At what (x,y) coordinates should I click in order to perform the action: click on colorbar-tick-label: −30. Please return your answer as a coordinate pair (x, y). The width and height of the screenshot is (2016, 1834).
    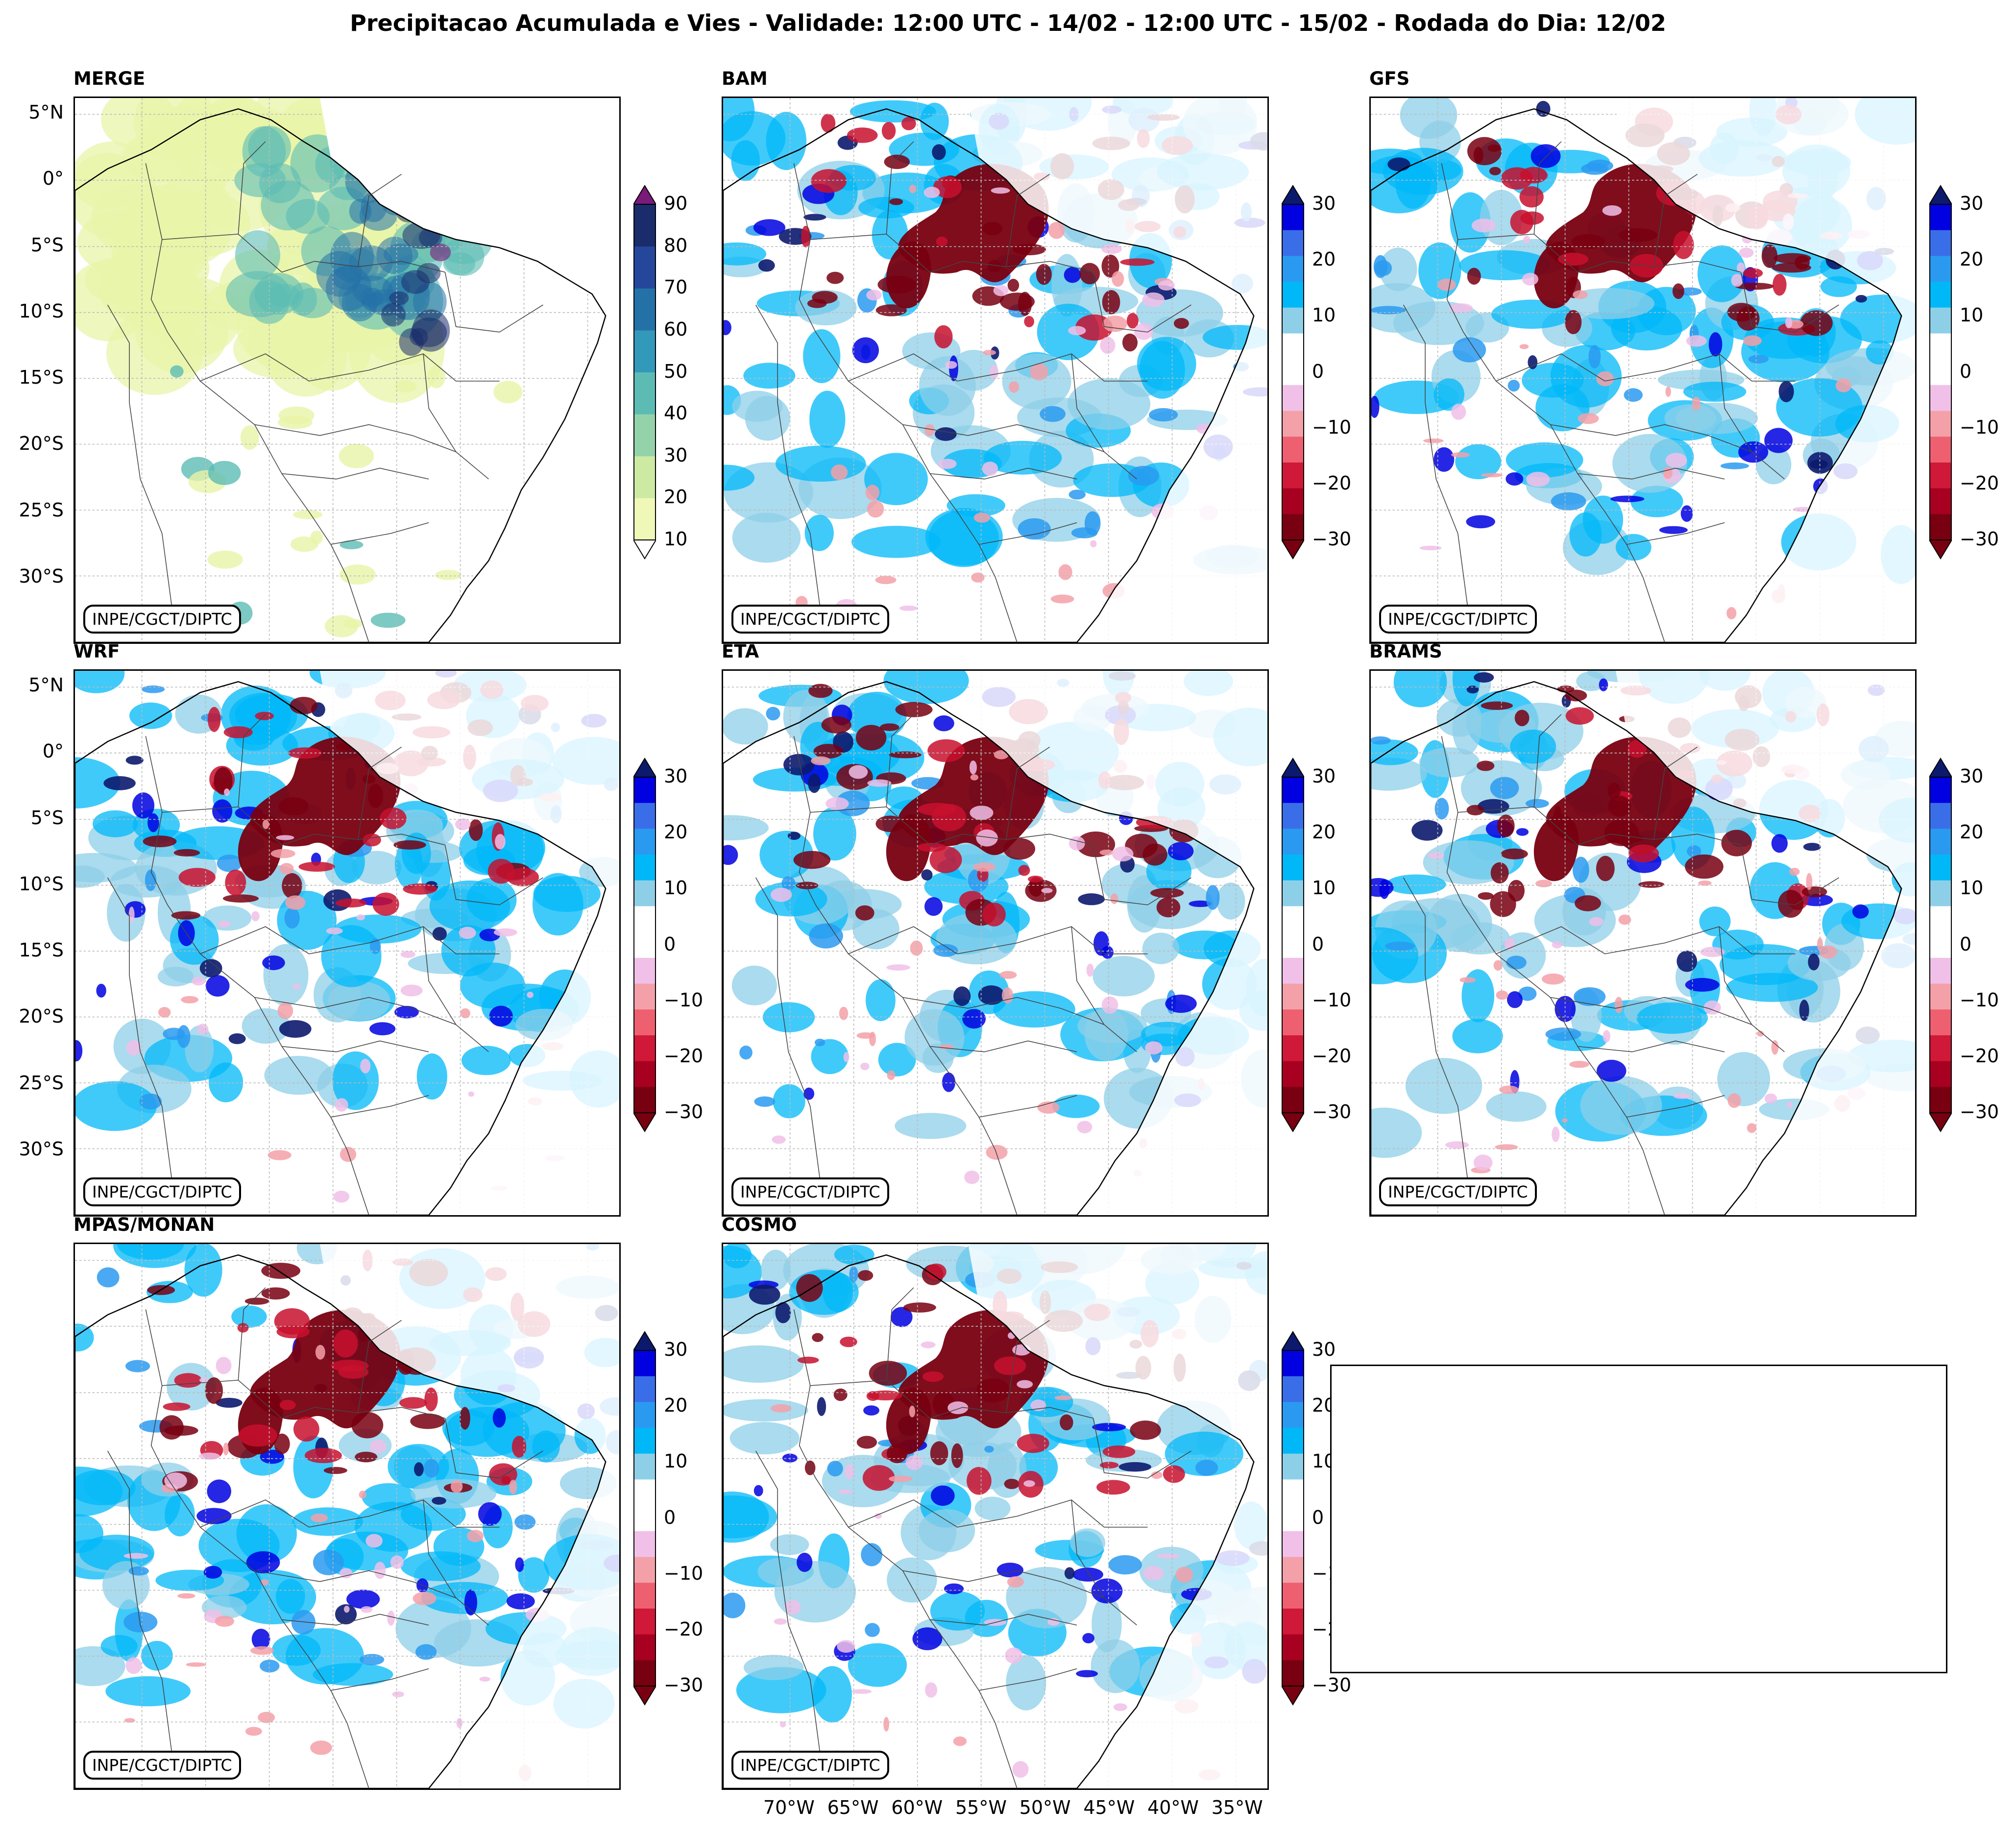
    Looking at the image, I should click on (684, 1685).